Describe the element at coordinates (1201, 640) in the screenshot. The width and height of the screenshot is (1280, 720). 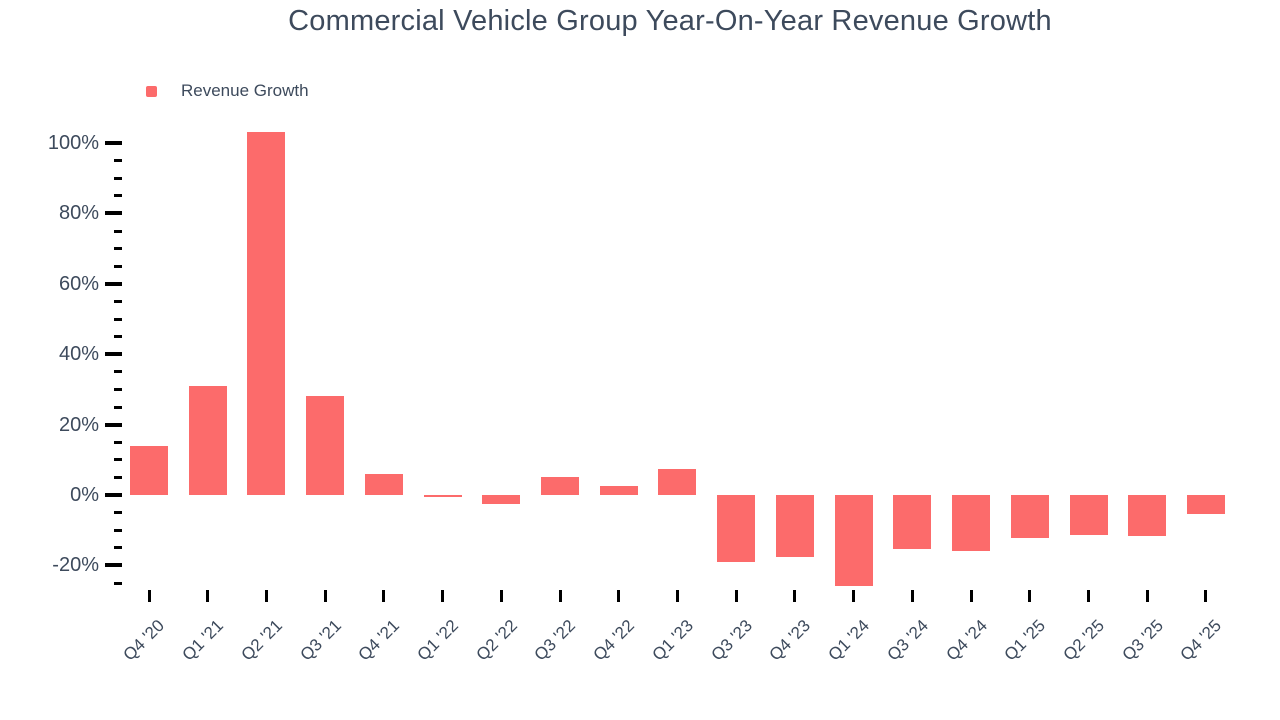
I see `x-axis-tick-label: Q4 '25` at that location.